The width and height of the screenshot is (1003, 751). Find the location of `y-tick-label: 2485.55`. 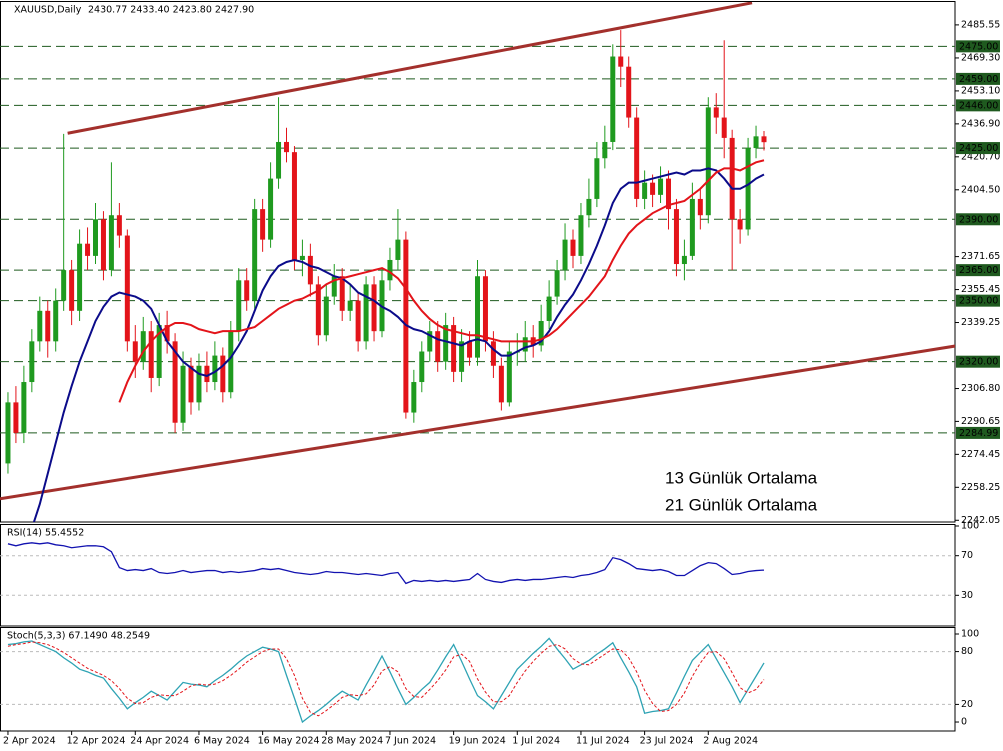

y-tick-label: 2485.55 is located at coordinates (980, 24).